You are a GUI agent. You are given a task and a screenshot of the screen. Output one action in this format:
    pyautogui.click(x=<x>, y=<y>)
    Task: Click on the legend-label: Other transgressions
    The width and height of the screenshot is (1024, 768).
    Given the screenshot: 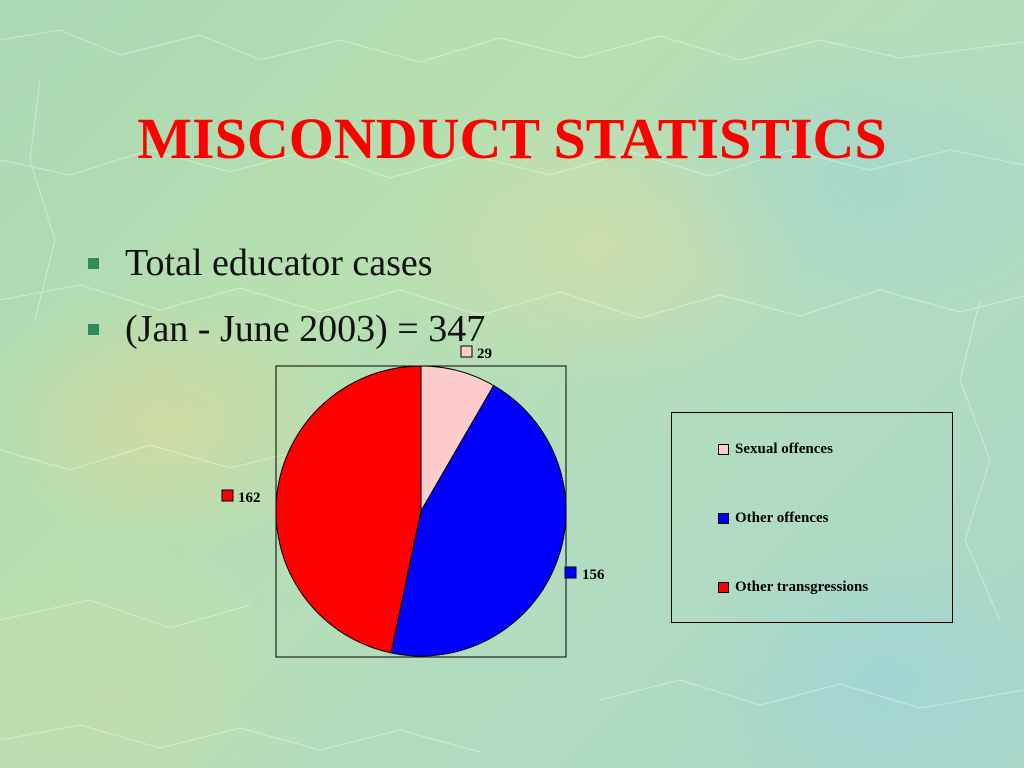 What is the action you would take?
    pyautogui.click(x=802, y=587)
    